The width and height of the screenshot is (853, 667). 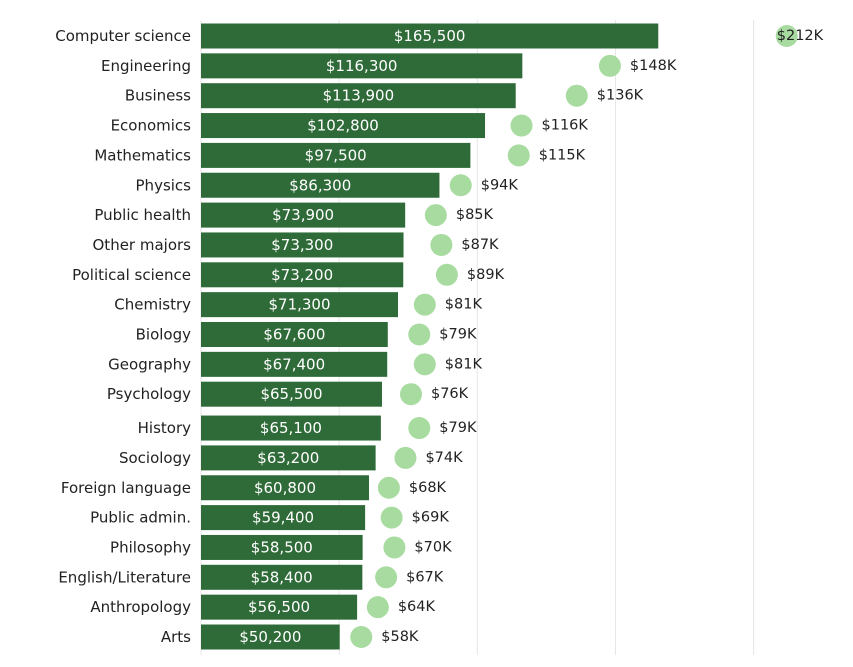 I want to click on dot-value-label: $69K, so click(x=431, y=518).